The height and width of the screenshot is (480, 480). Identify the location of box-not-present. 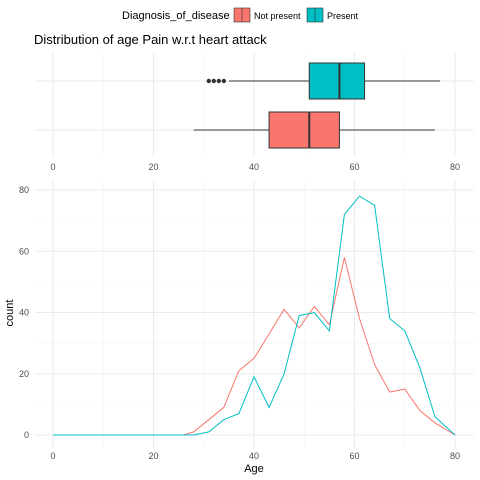
(314, 130).